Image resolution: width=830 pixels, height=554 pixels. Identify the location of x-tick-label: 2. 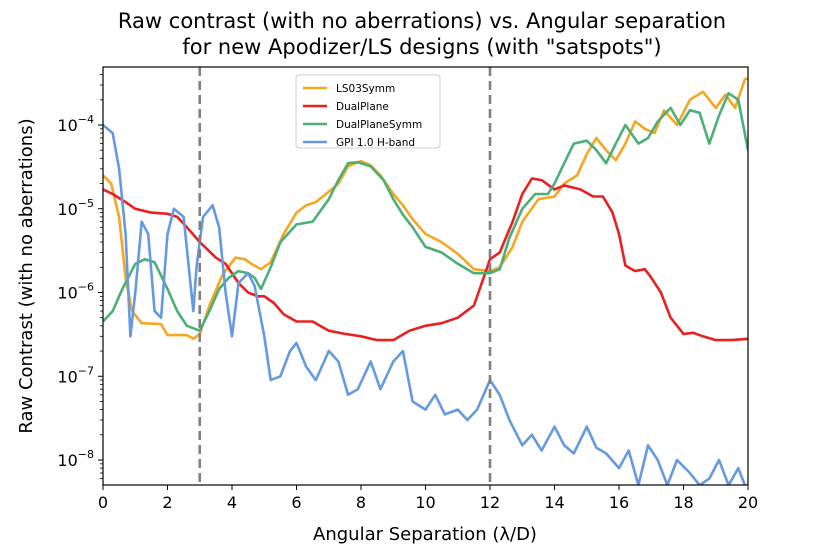
(167, 502).